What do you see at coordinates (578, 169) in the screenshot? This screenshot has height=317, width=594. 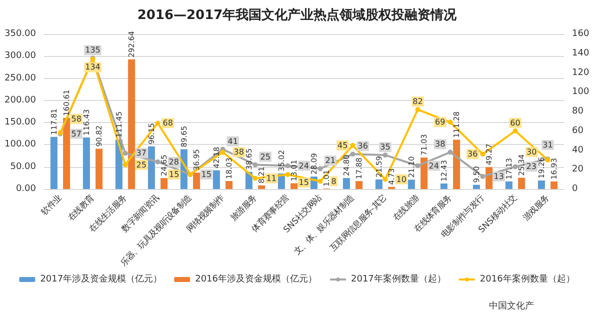 I see `y2-tick-label: 20` at bounding box center [578, 169].